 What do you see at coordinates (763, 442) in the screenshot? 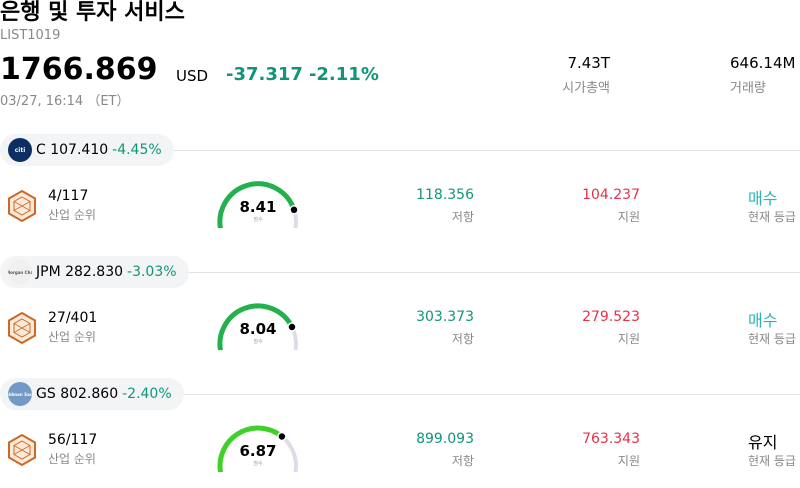
I see `current-grade-value: 유지` at bounding box center [763, 442].